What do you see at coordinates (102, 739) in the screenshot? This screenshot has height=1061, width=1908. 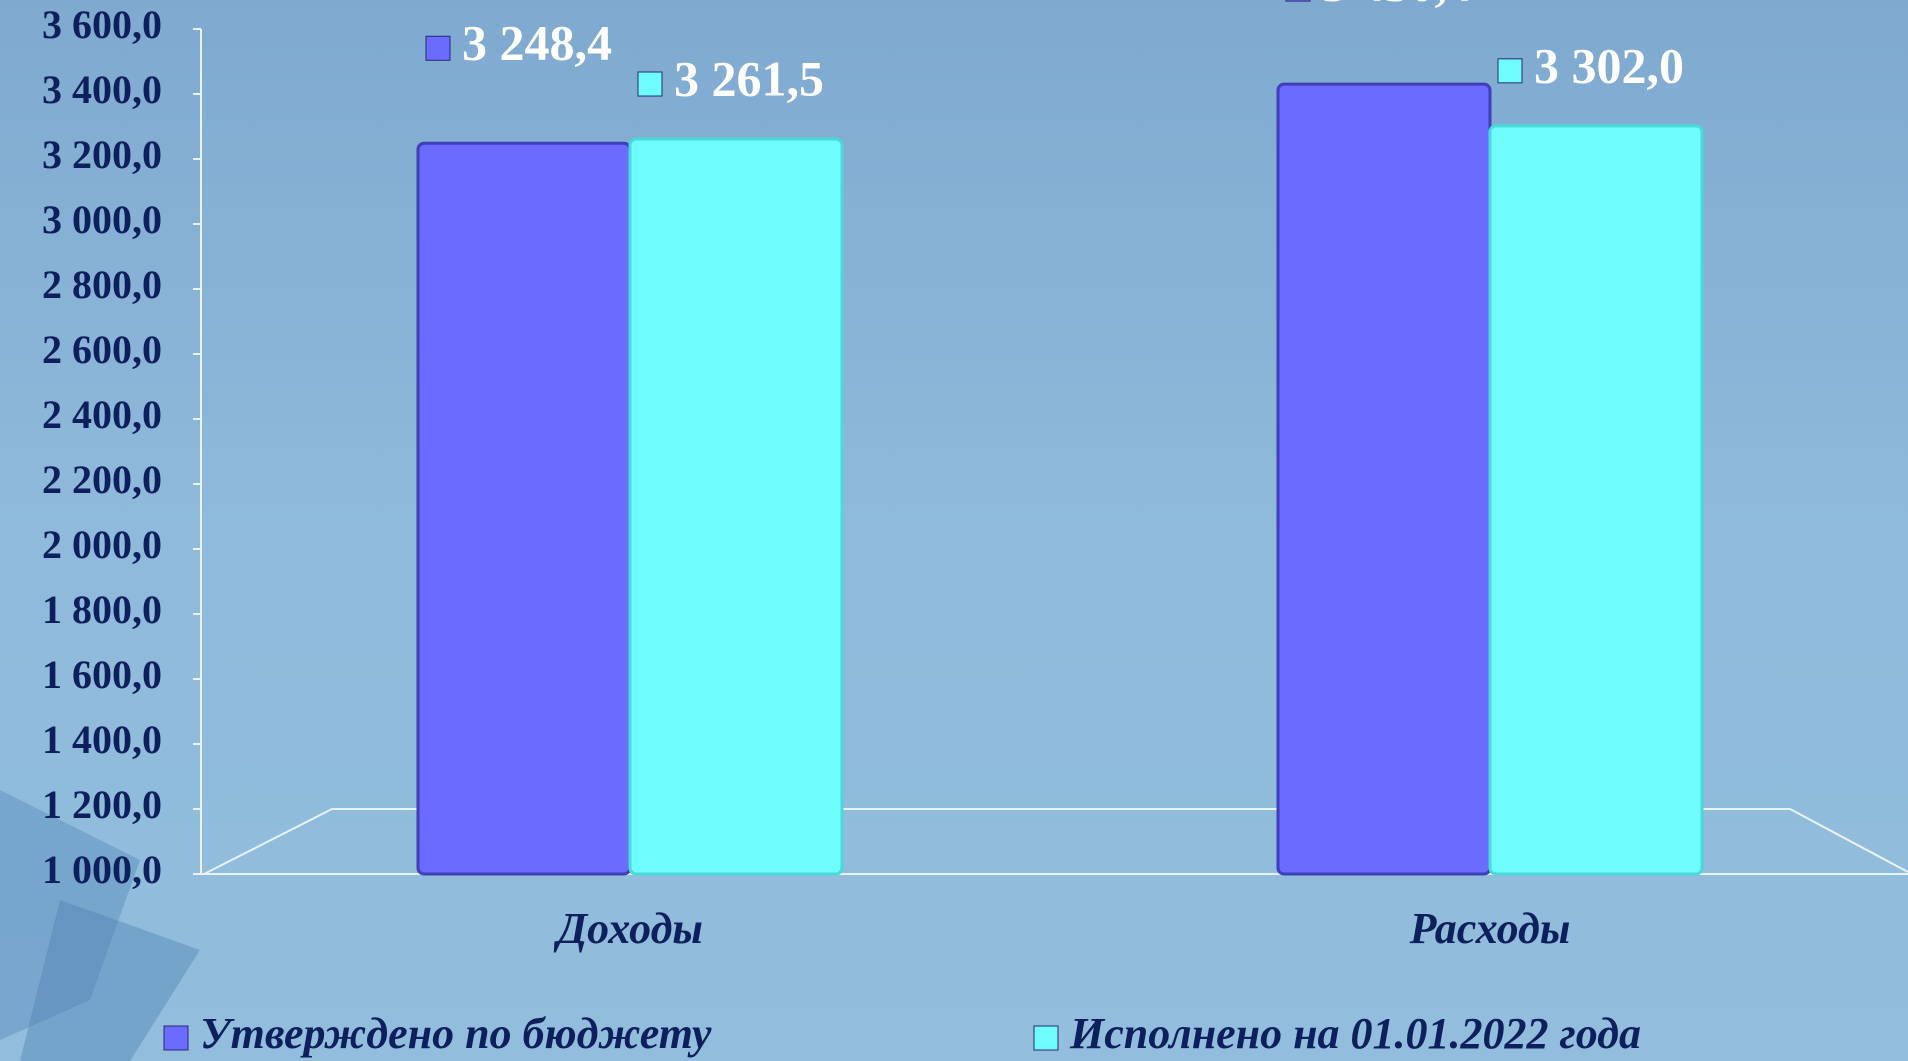 I see `y-tick-label: 1 400,0` at bounding box center [102, 739].